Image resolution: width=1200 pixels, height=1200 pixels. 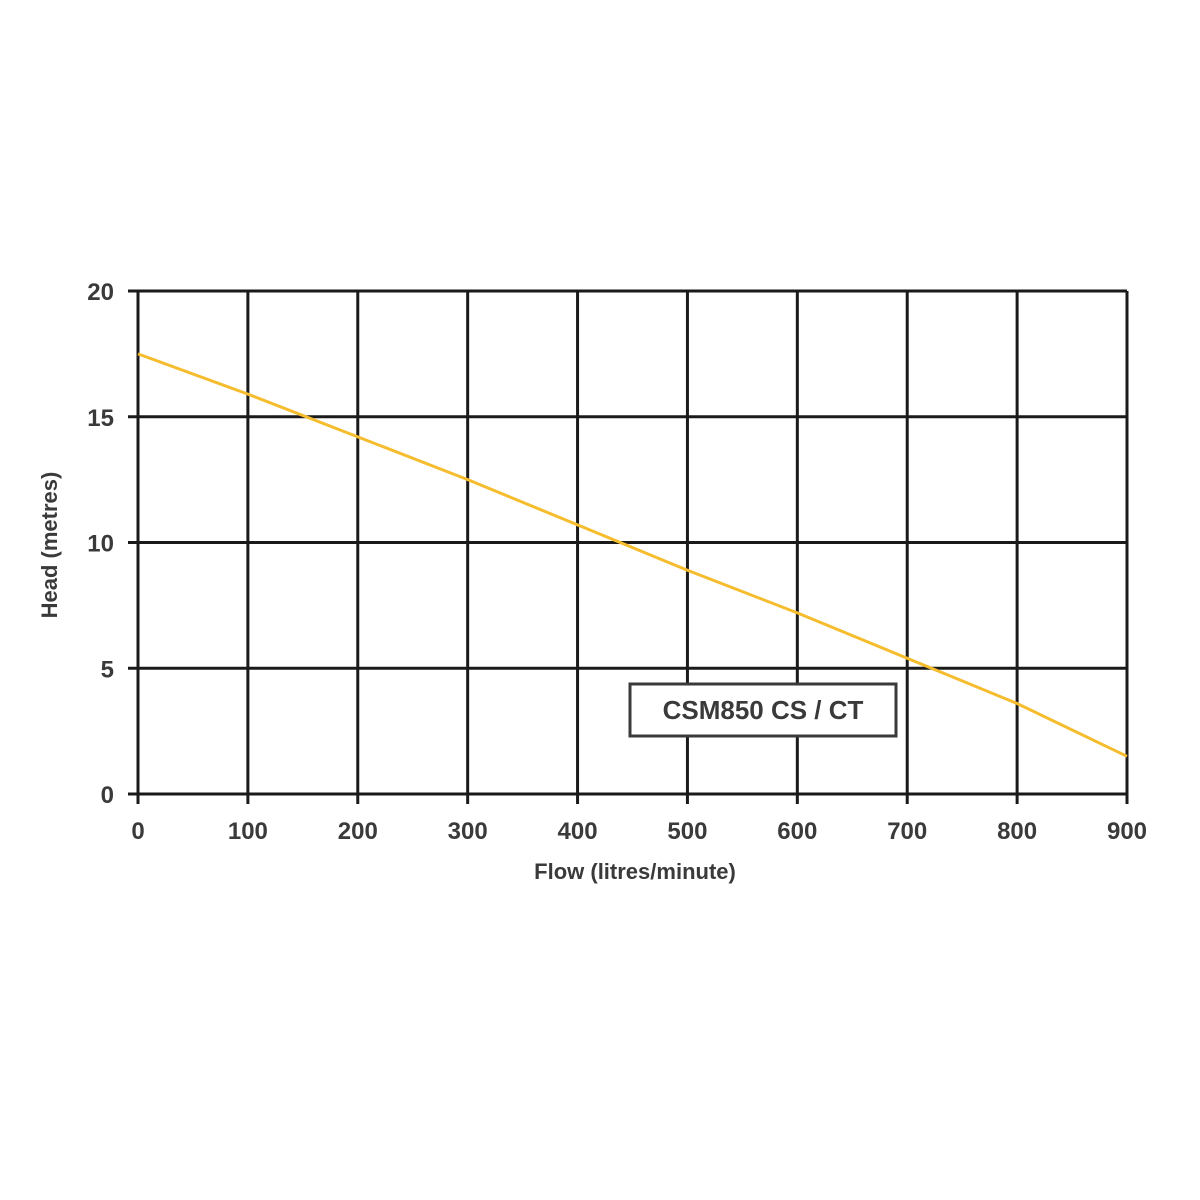 I want to click on y-tick-label: 0, so click(x=107, y=795).